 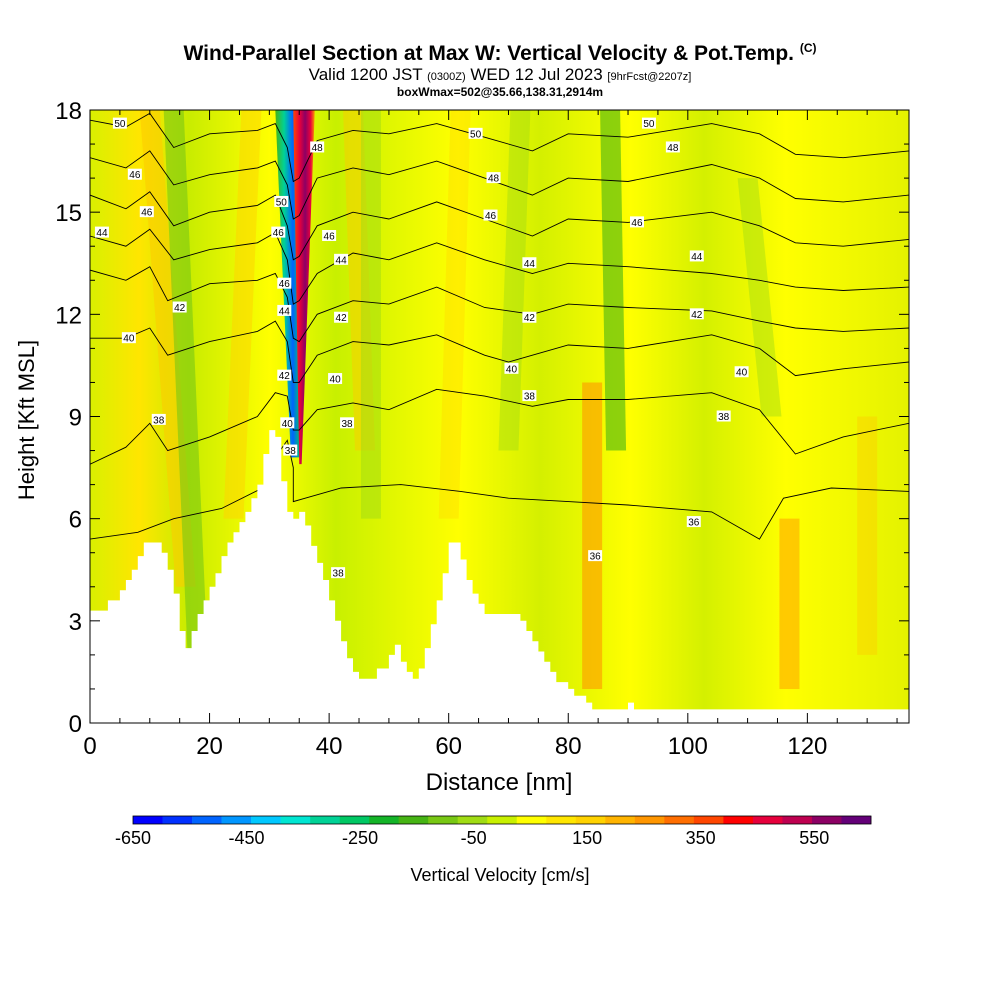 What do you see at coordinates (26, 420) in the screenshot?
I see `y-axis-label: Height [Kft MSL]` at bounding box center [26, 420].